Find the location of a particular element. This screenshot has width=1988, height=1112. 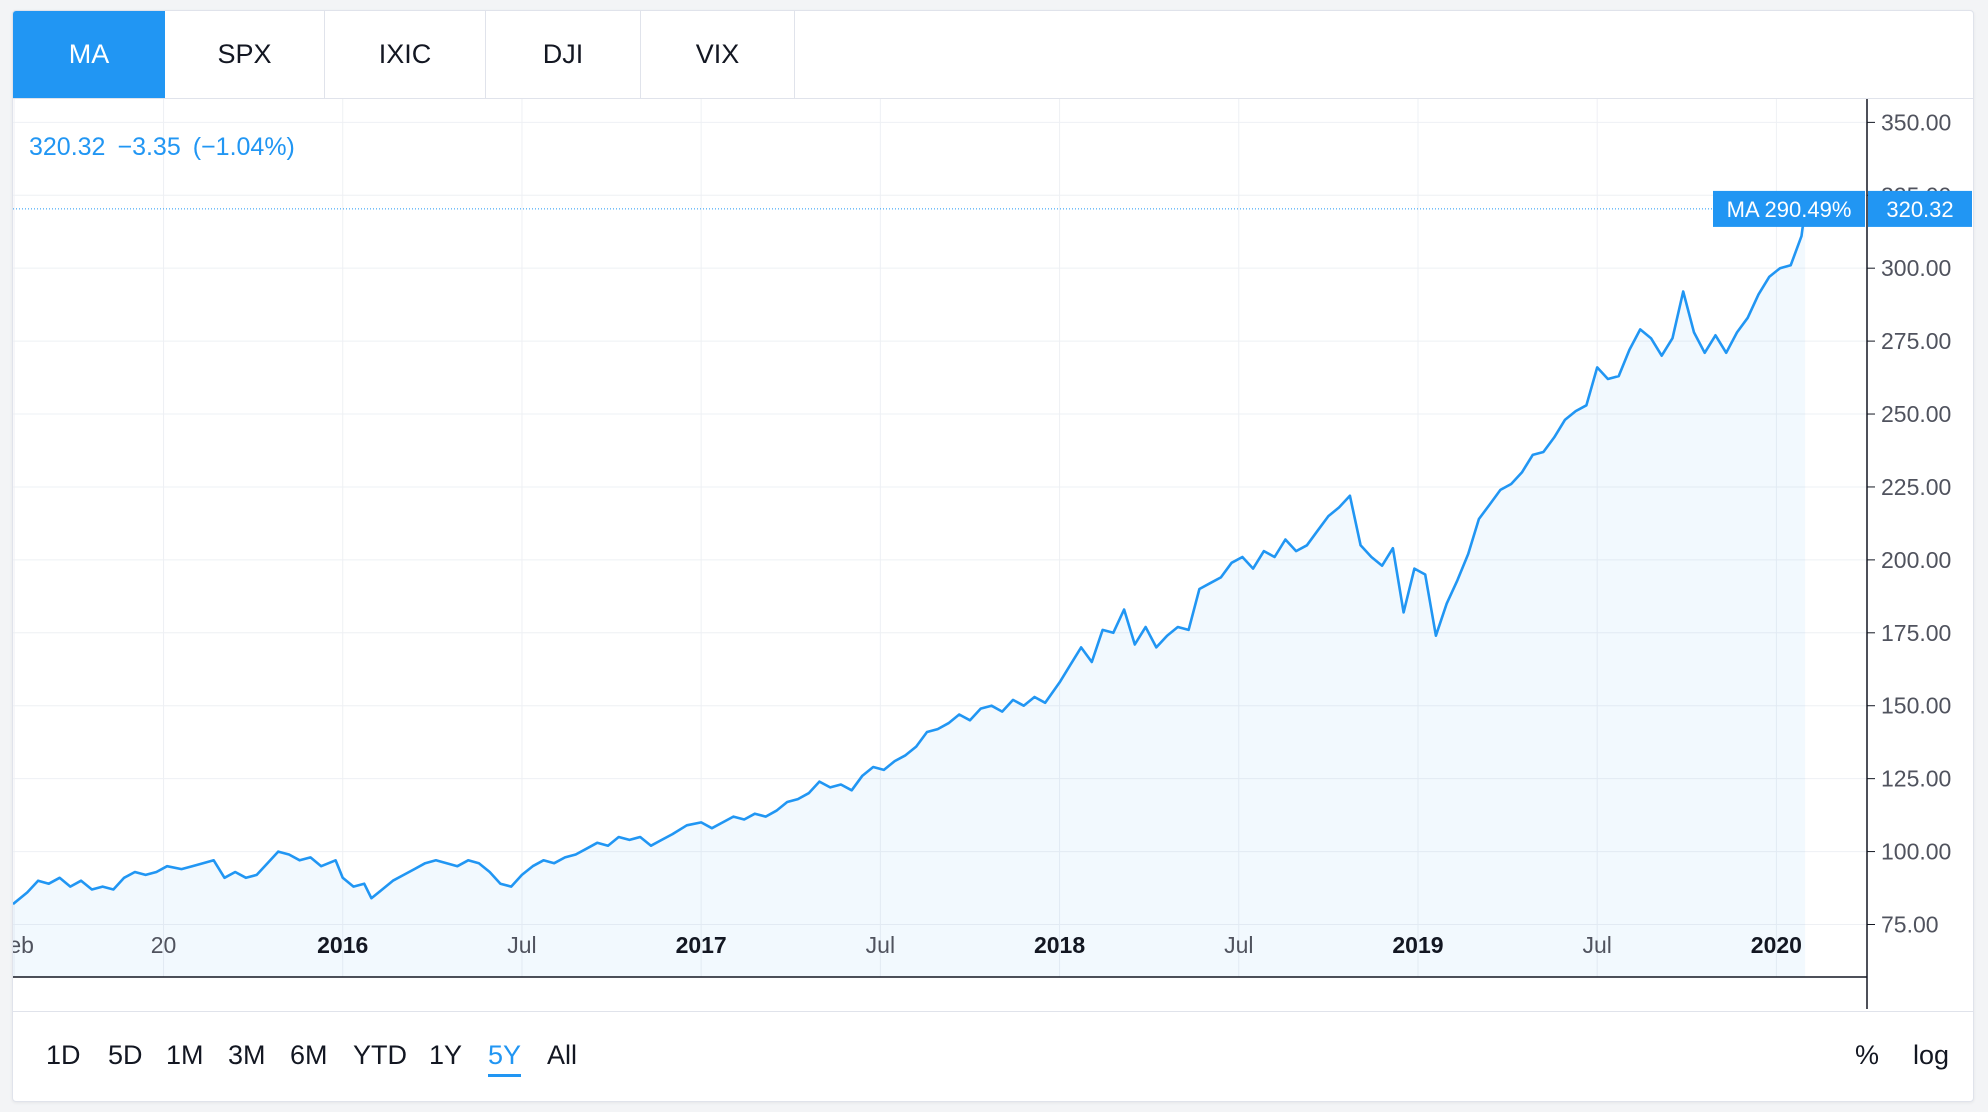

x-tick-label: 2016 is located at coordinates (342, 945).